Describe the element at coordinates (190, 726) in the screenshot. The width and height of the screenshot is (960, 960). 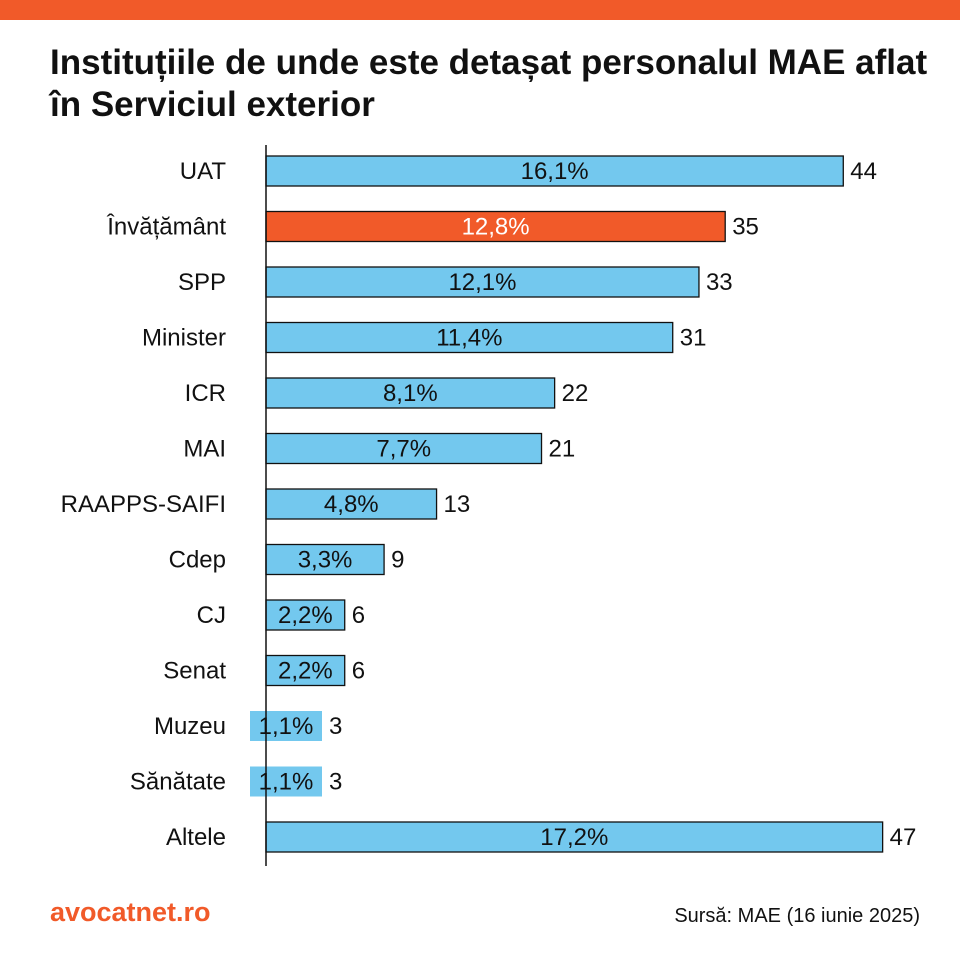
I see `category-label: Muzeu` at that location.